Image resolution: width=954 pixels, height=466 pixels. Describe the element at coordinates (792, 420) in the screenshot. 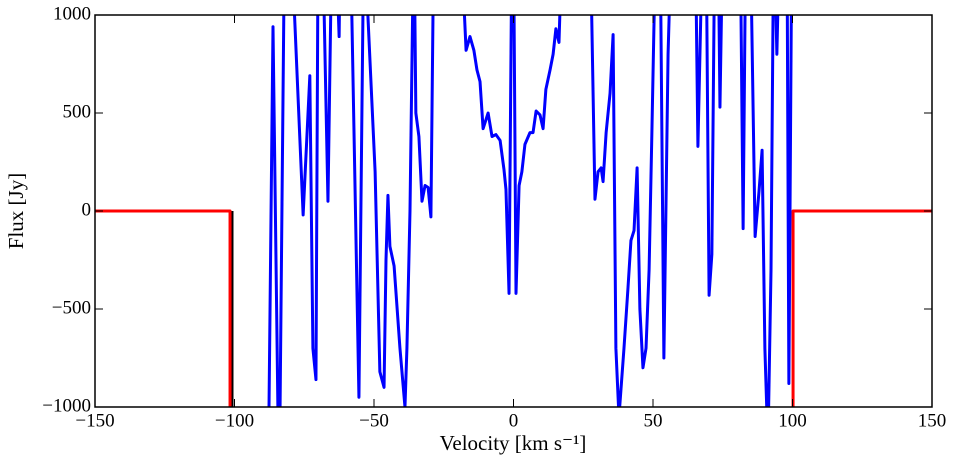

I see `x-tick-label: 100` at that location.